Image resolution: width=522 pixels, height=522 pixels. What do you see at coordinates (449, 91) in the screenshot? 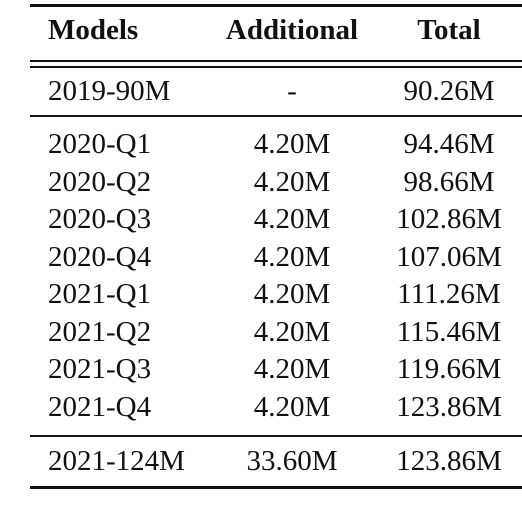
I see `cell-total: 90.26M` at bounding box center [449, 91].